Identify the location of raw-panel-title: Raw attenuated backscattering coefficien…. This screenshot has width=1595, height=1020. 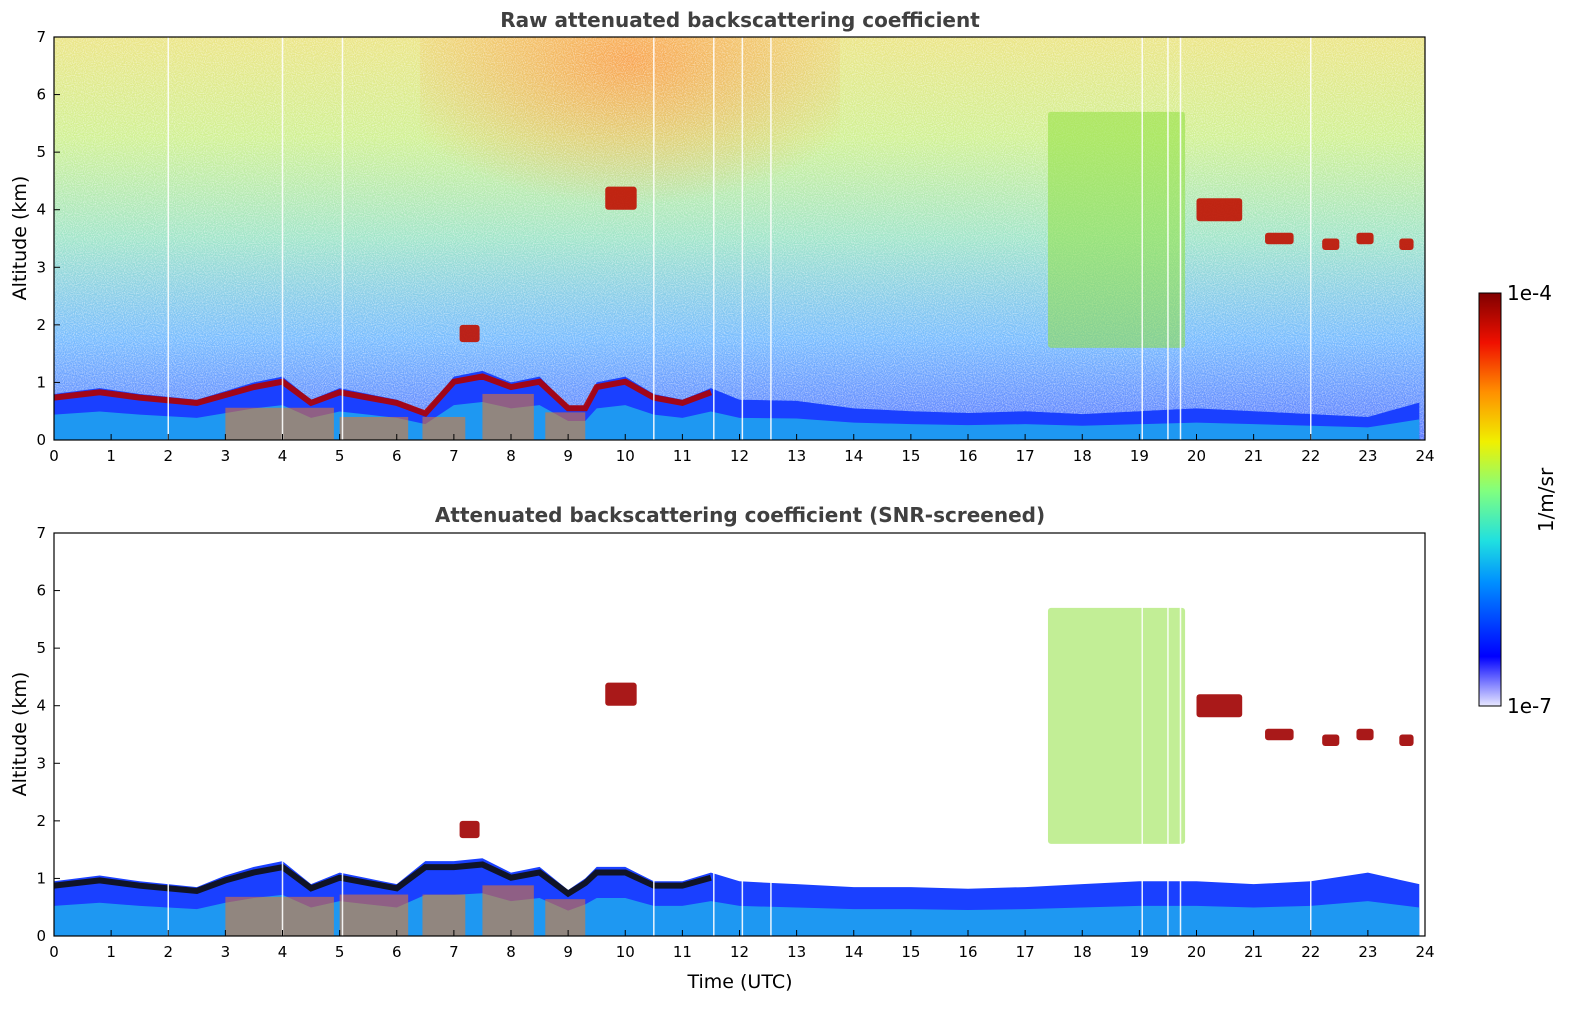
(740, 20).